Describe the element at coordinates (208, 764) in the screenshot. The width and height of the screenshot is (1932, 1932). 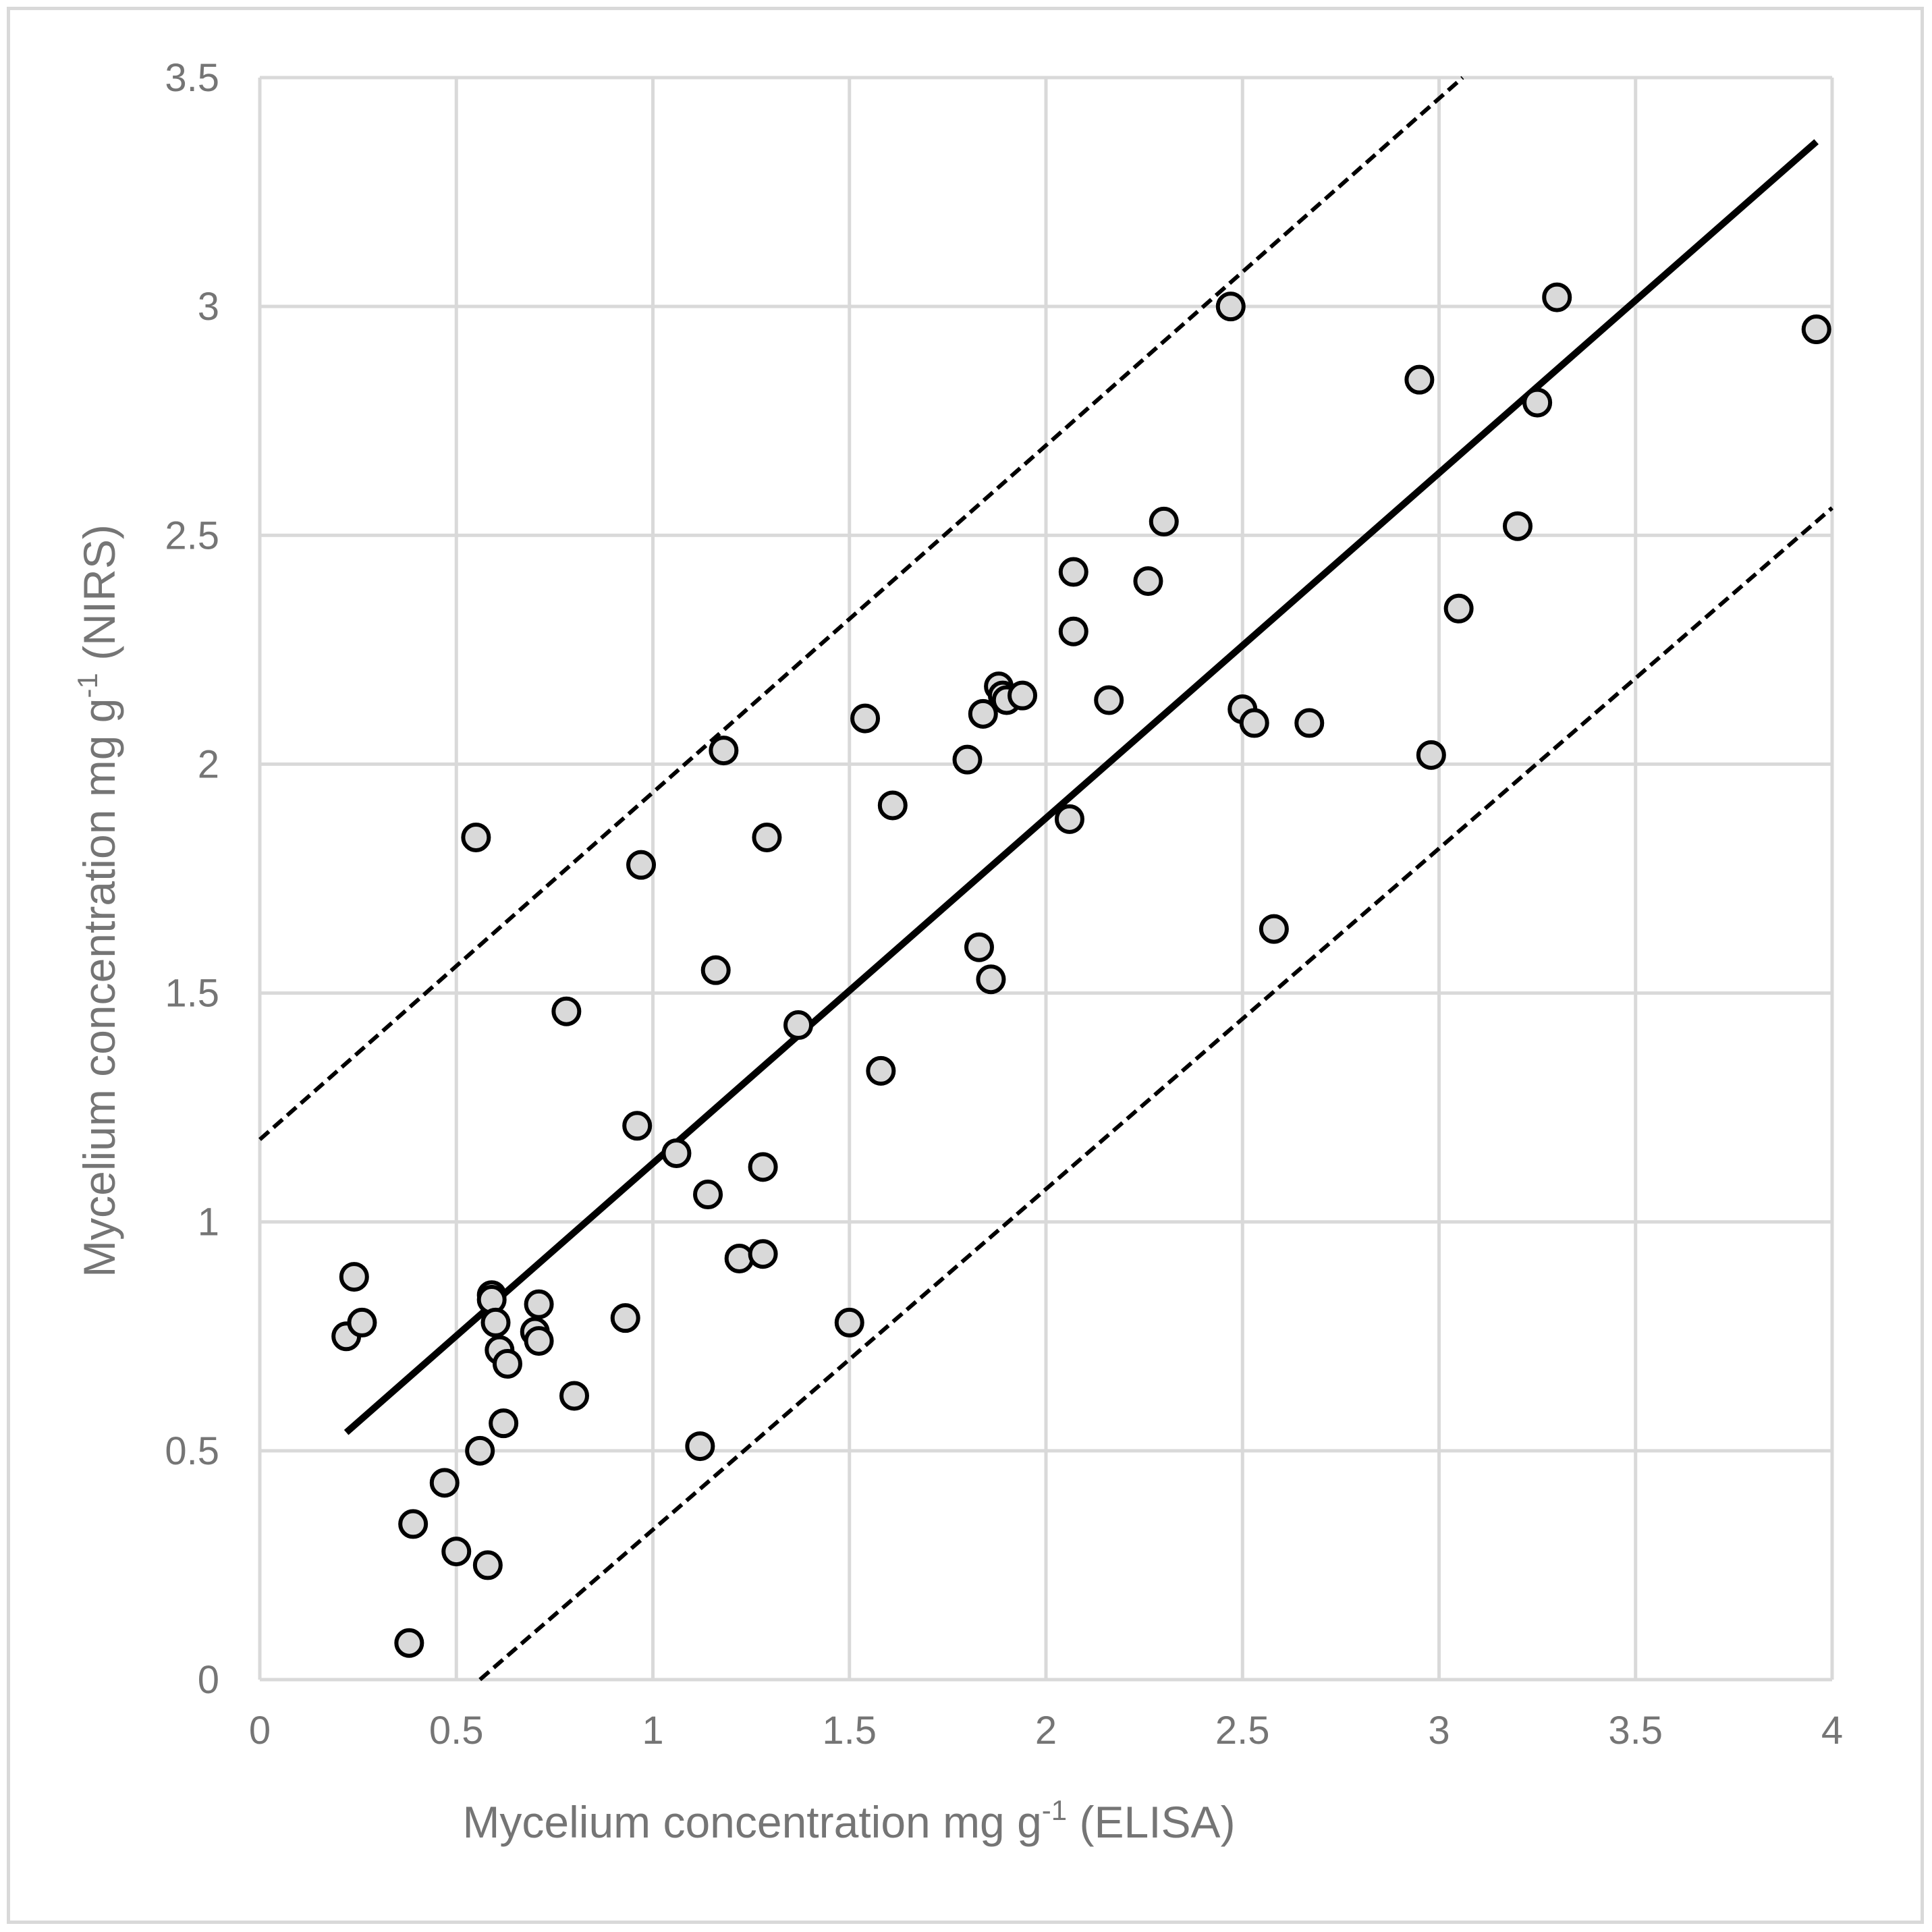
I see `y-tick-label: 2` at that location.